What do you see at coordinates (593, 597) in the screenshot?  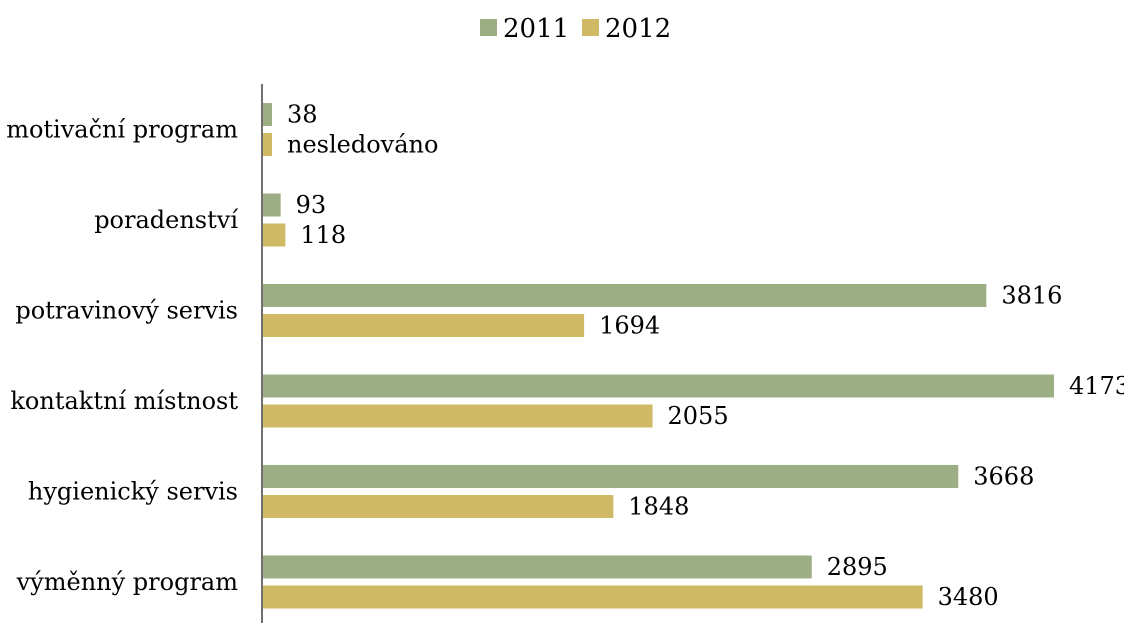 I see `bar-2012-vymenny-program` at bounding box center [593, 597].